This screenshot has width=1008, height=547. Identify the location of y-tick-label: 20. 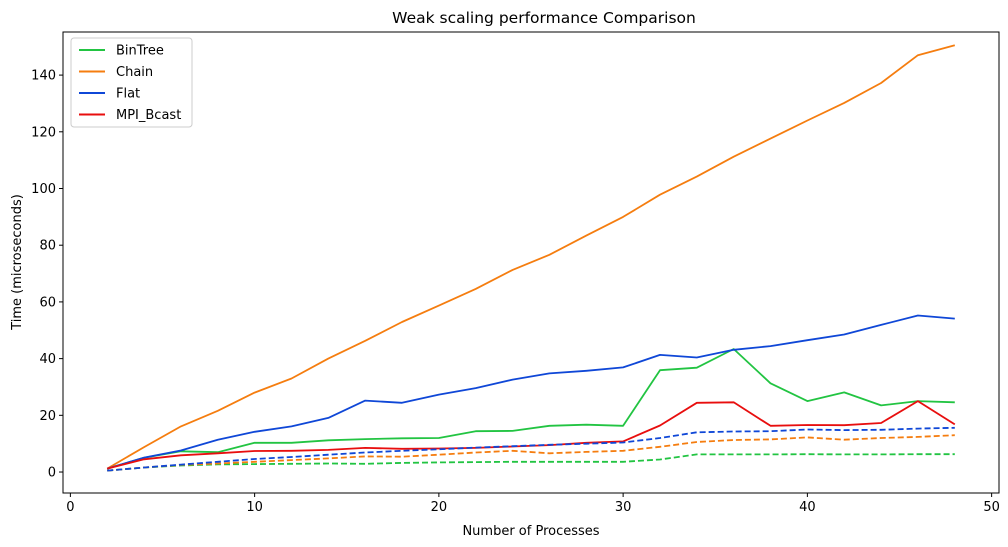
(47, 416).